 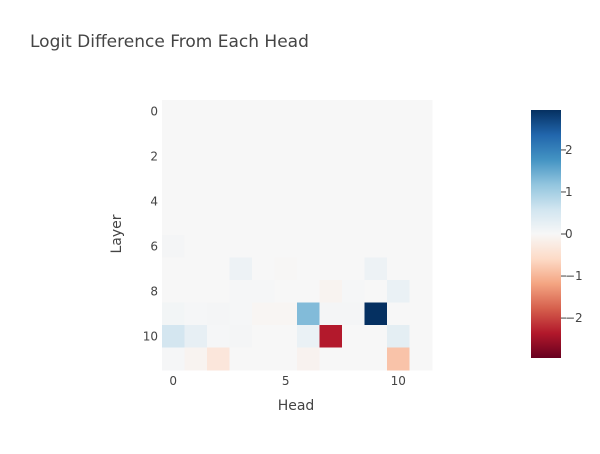 I want to click on y-tick-label: 8, so click(x=154, y=291).